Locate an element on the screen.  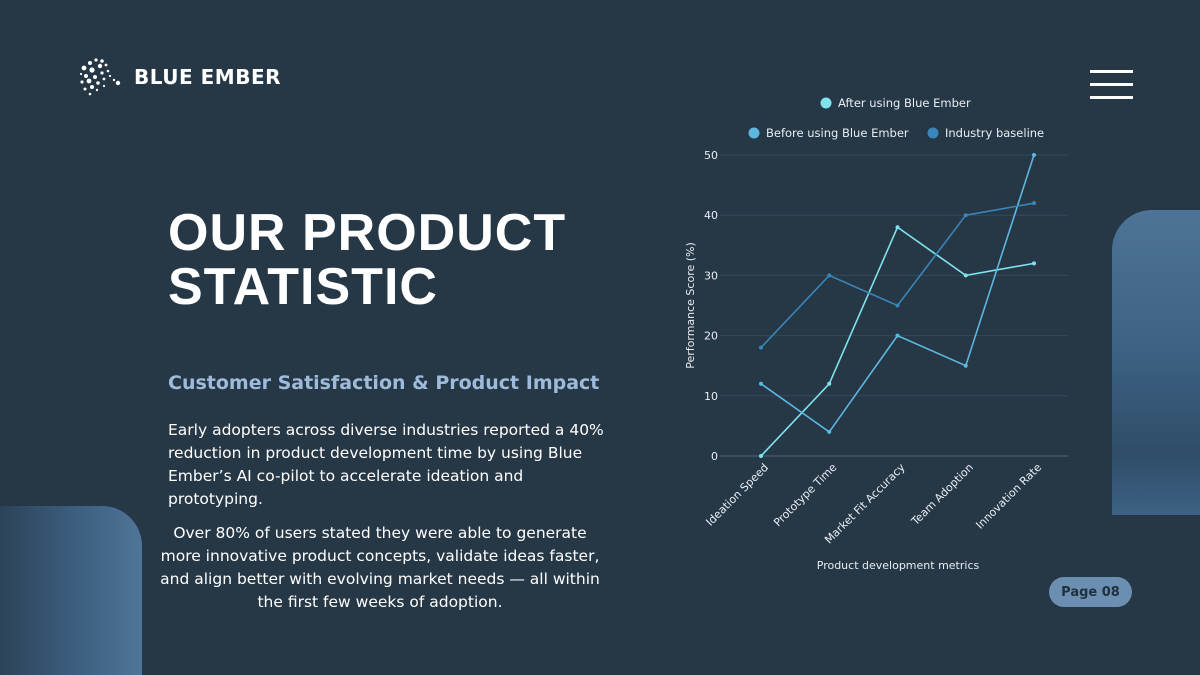
page-title: OUR PRODUCT STATISTIC is located at coordinates (367, 260).